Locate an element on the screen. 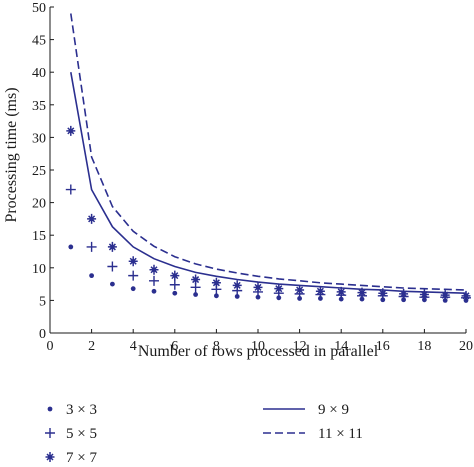 Image resolution: width=474 pixels, height=467 pixels. x-tick-label: 12 is located at coordinates (300, 346).